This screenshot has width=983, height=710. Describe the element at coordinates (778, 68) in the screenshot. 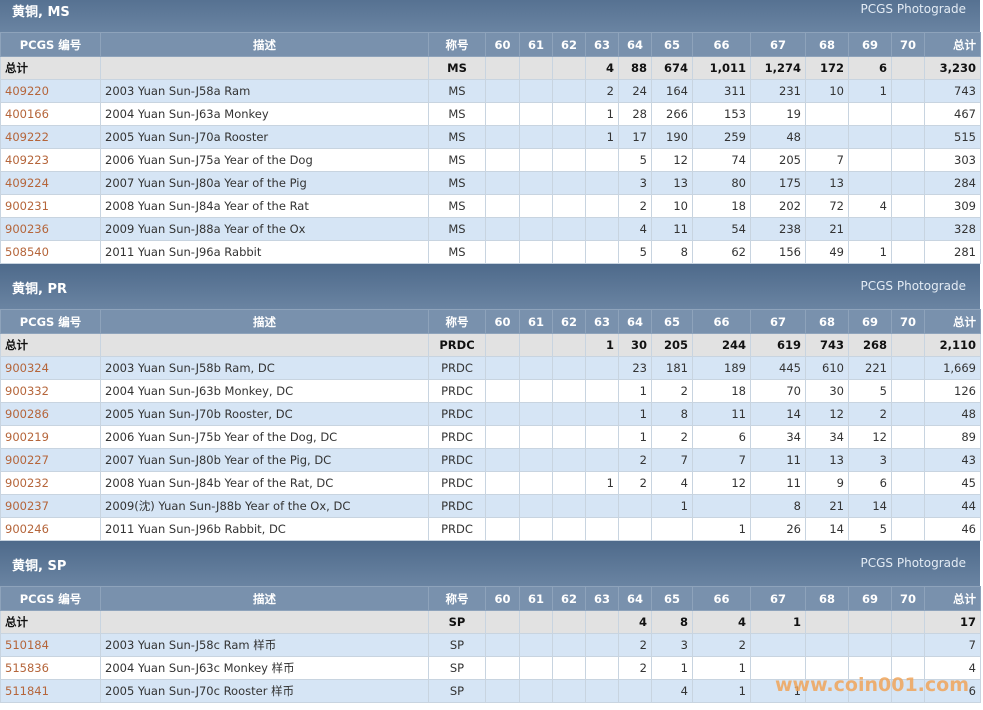

I see `cell: 1,274` at that location.